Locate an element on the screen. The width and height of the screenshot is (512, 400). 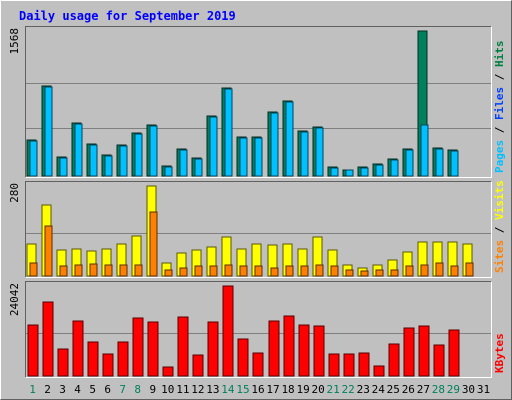
x-tick-label: 27 is located at coordinates (423, 389).